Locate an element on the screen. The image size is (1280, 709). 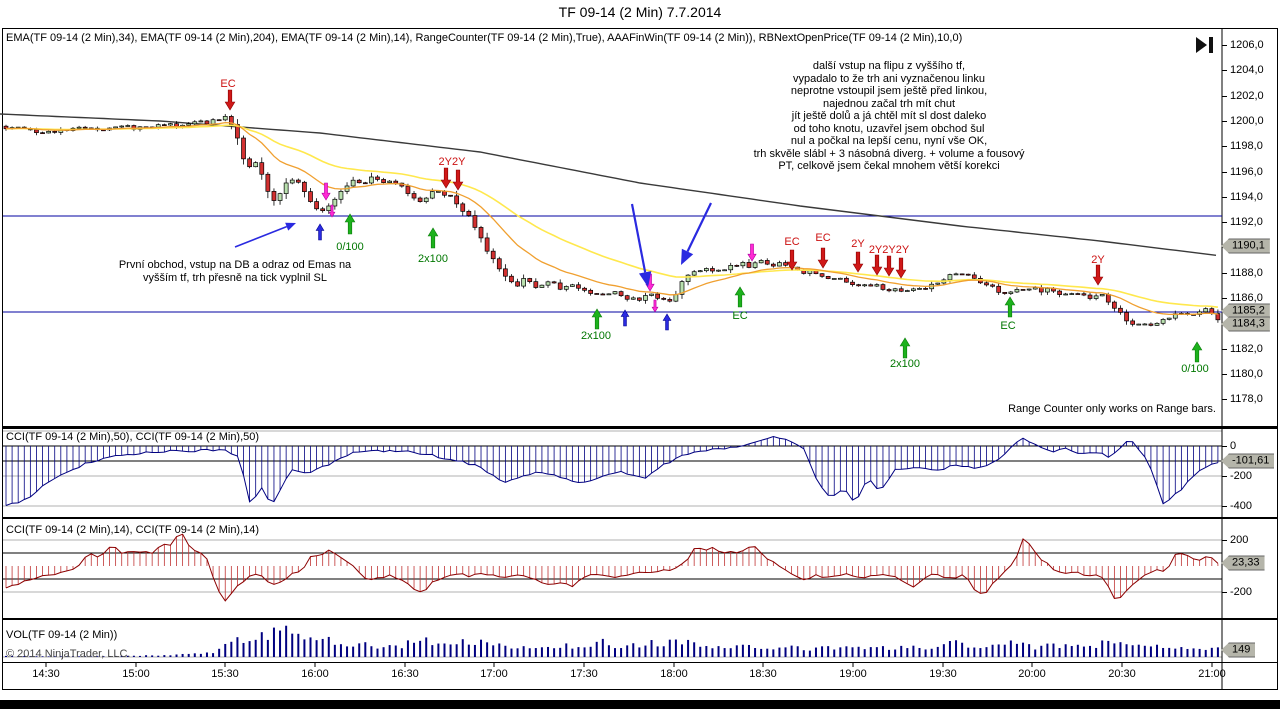
price-axis is located at coordinates (1251, 359).